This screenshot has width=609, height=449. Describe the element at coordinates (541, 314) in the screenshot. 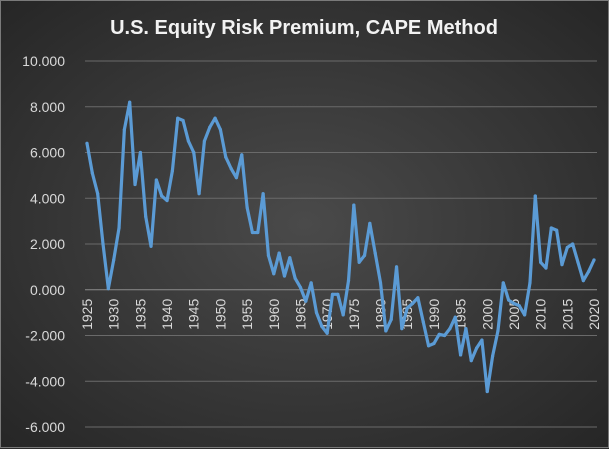

I see `x-tick-label: 2010` at that location.